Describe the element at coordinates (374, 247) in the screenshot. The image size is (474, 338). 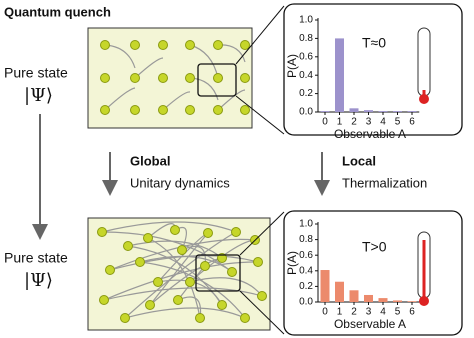
I see `annotation: T>0` at that location.